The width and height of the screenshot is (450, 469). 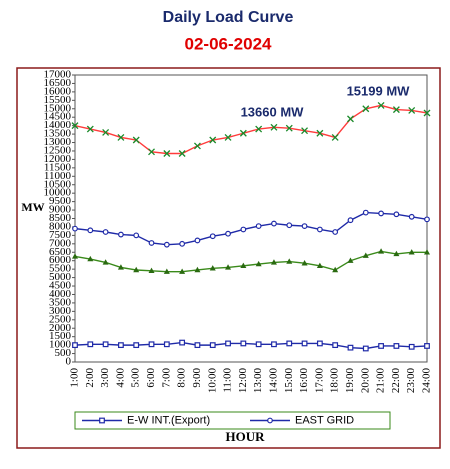 I want to click on y-tick-label: 1000, so click(x=60, y=345).